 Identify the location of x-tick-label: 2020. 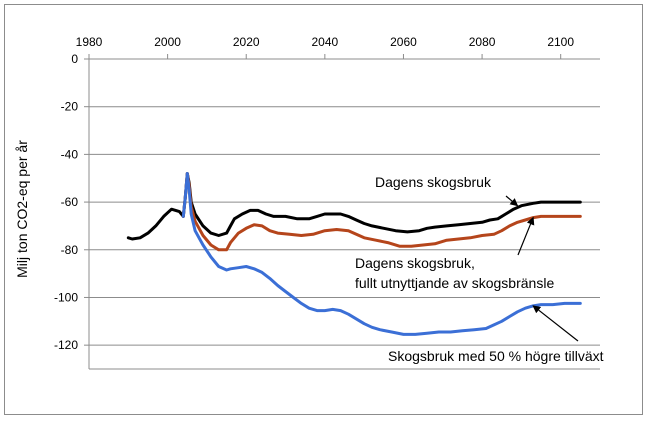
(246, 42).